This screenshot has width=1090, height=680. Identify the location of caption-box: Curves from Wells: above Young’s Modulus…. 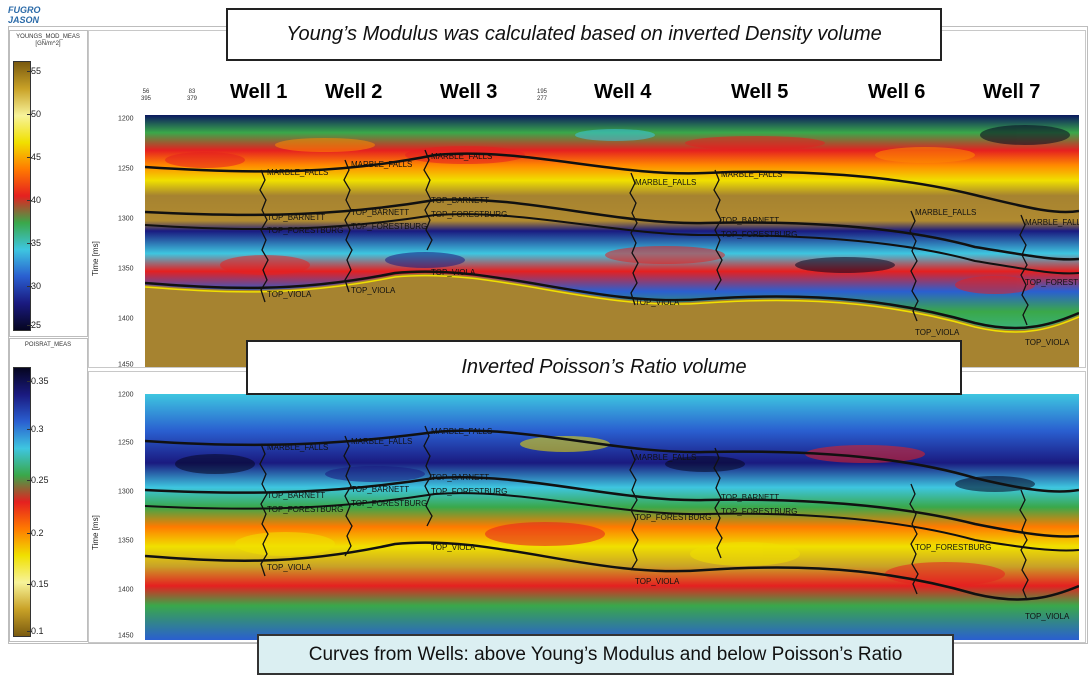
(605, 654).